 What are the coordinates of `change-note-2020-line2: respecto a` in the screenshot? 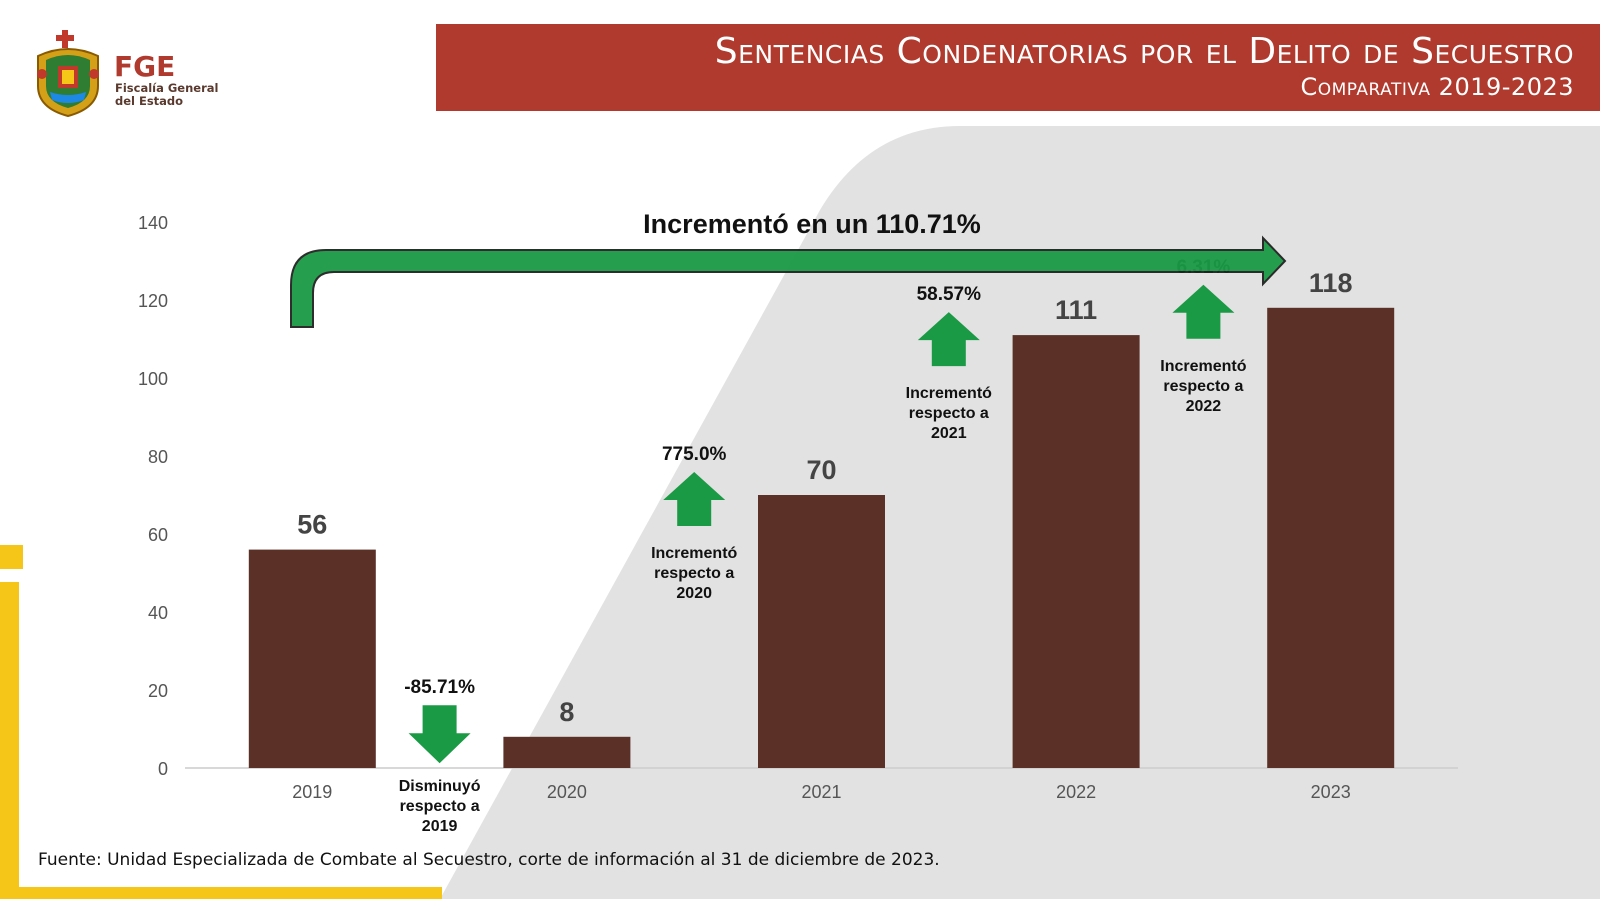 It's located at (440, 806).